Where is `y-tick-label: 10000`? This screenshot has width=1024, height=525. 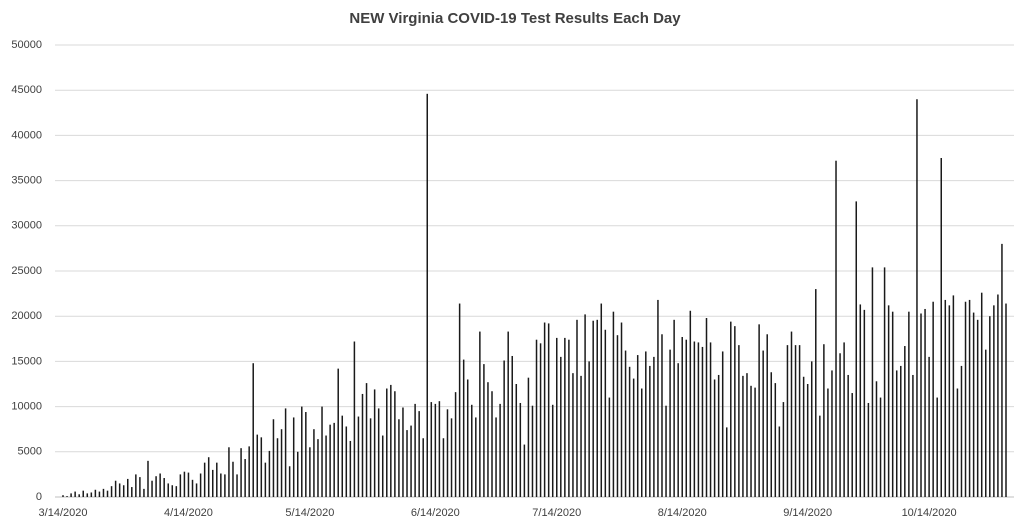
y-tick-label: 10000 is located at coordinates (26, 407).